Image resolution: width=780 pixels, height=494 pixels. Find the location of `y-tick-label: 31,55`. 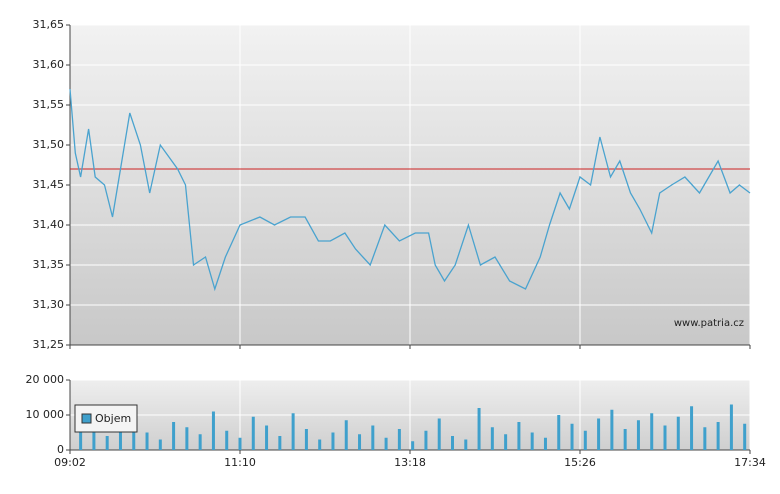

y-tick-label: 31,55 is located at coordinates (49, 104).